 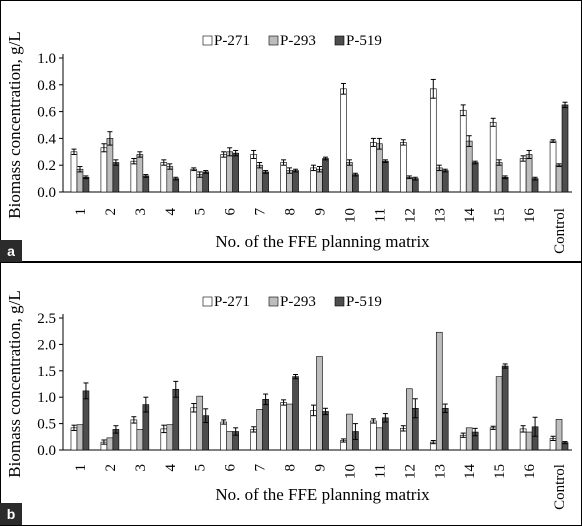 What do you see at coordinates (410, 471) in the screenshot?
I see `x-tick-label: 12` at bounding box center [410, 471].